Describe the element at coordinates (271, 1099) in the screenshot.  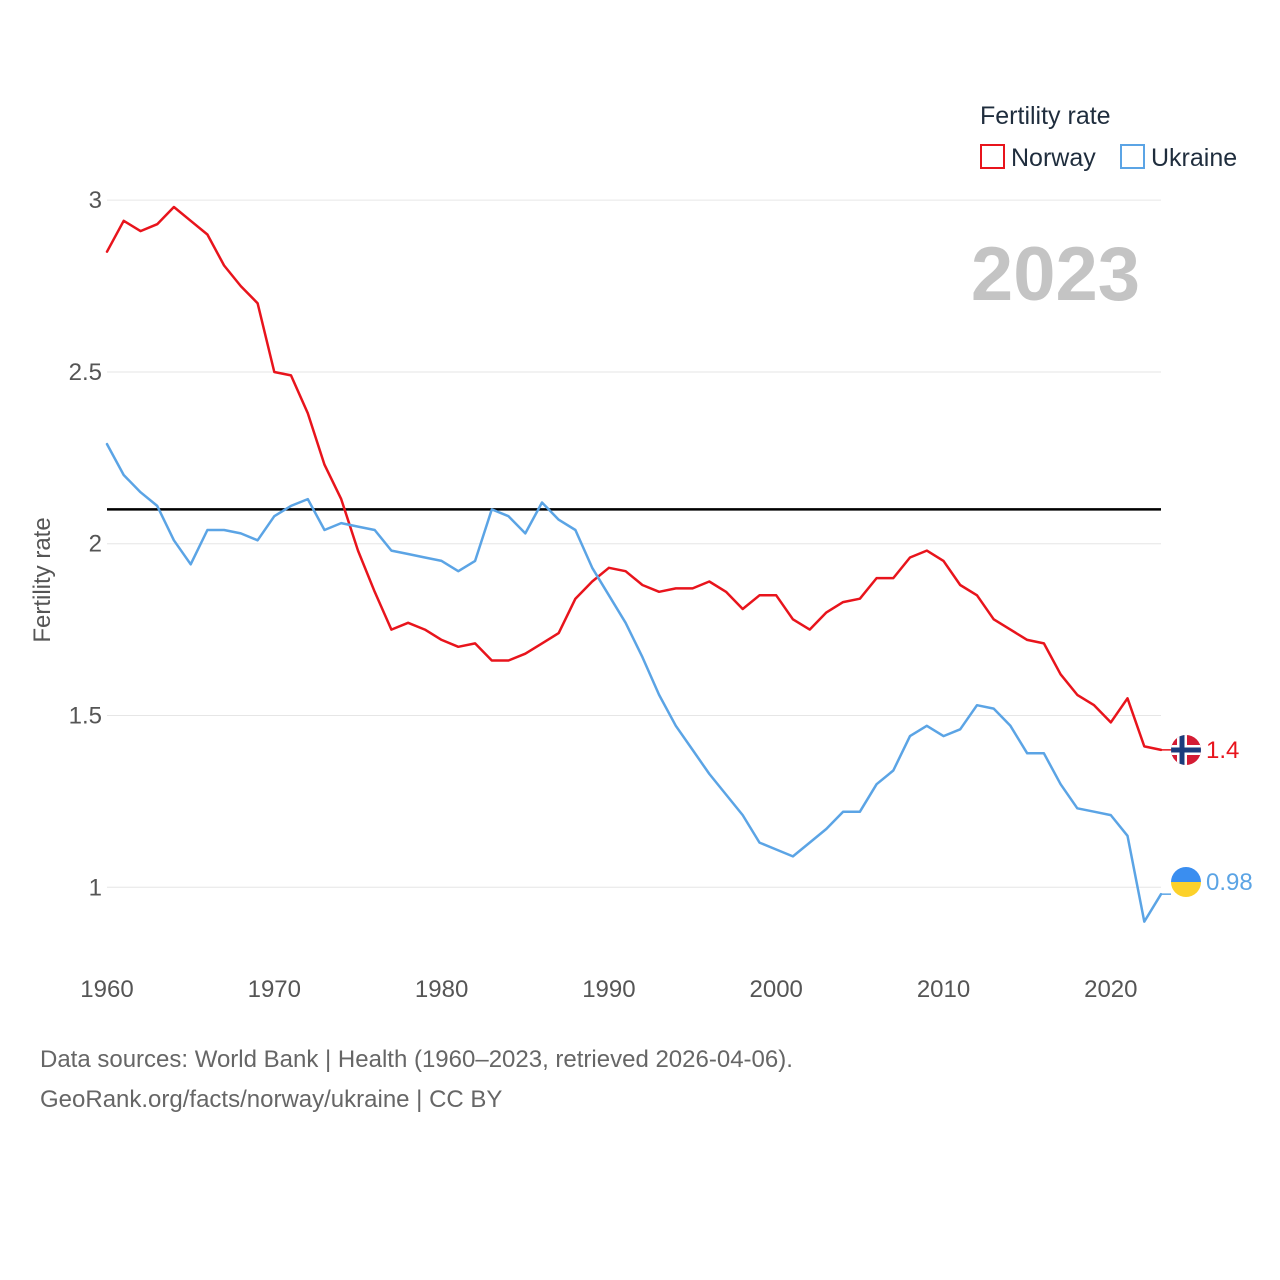
I see `footer-link: GeoRank.org/facts/norway/ukraine | CC BY` at that location.